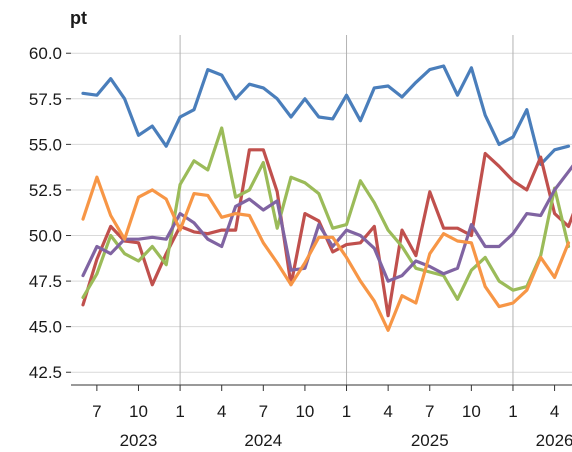 This screenshot has height=452, width=572. What do you see at coordinates (430, 440) in the screenshot?
I see `x-year-label: 2025` at bounding box center [430, 440].